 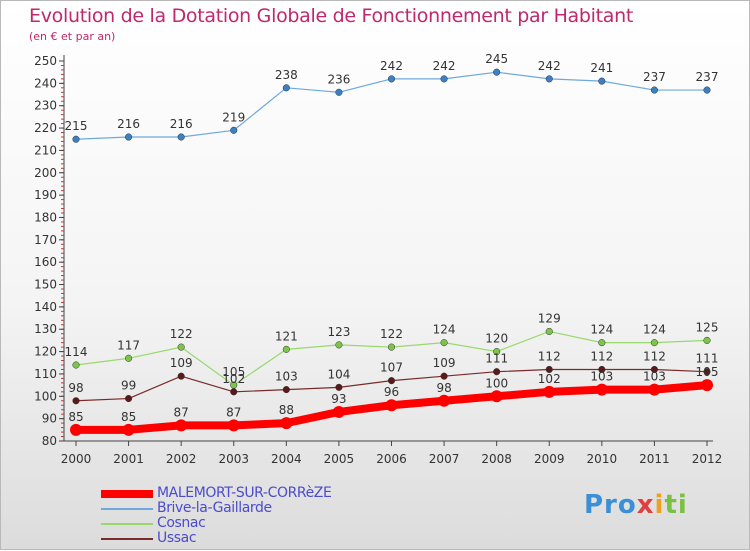 I want to click on legend-label: Ussac, so click(x=177, y=538).